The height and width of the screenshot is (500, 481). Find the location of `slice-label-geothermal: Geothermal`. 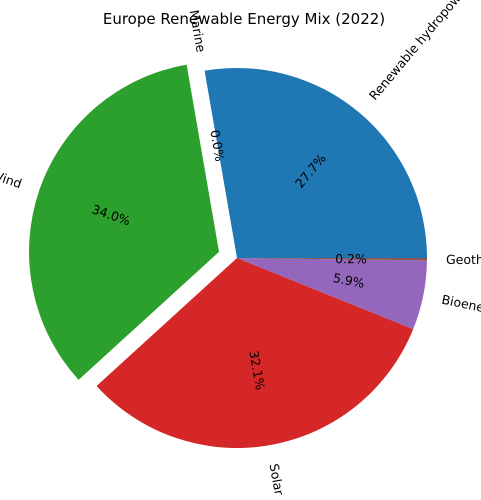

slice-label-geothermal: Geothermal is located at coordinates (463, 259).